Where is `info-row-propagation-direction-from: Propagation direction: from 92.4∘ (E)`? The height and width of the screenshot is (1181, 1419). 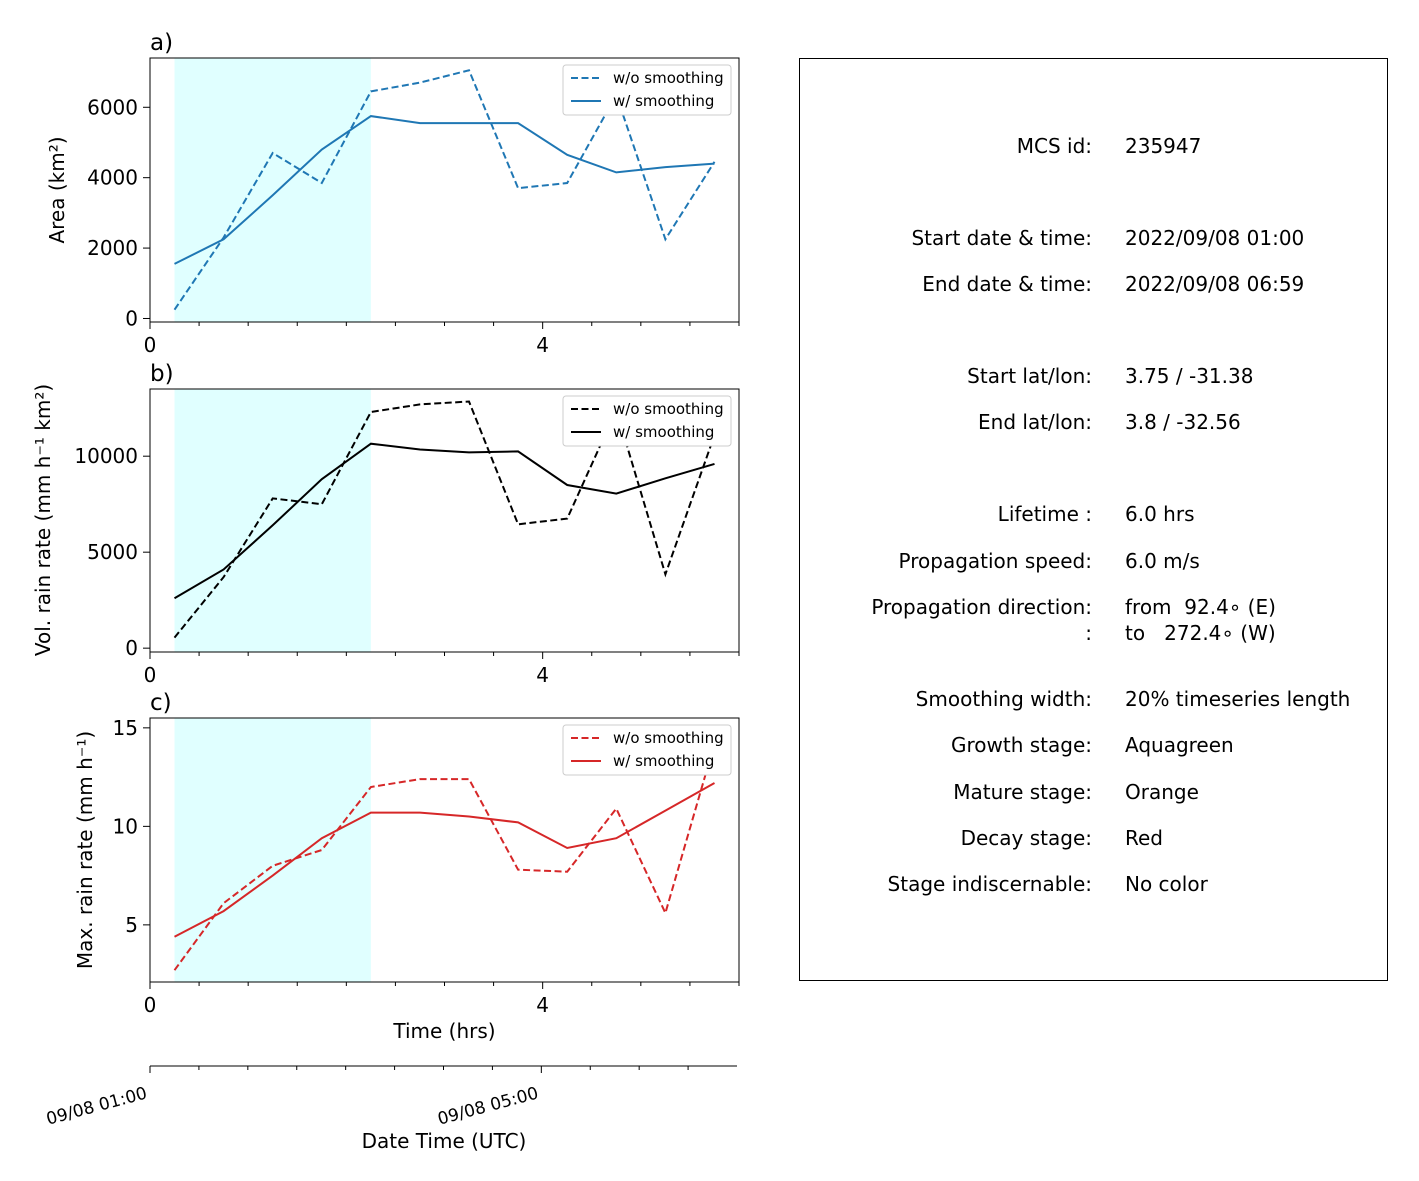
info-row-propagation-direction-from: Propagation direction: from 92.4∘ (E) is located at coordinates (1093, 607).